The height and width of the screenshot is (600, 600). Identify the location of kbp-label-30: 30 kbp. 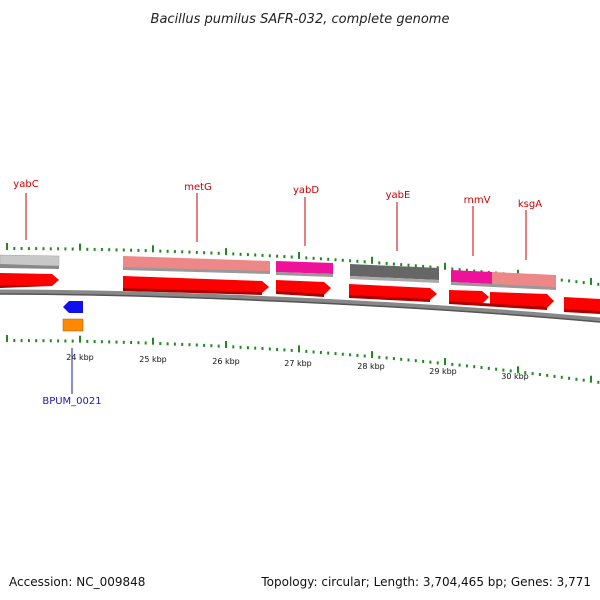
(515, 376).